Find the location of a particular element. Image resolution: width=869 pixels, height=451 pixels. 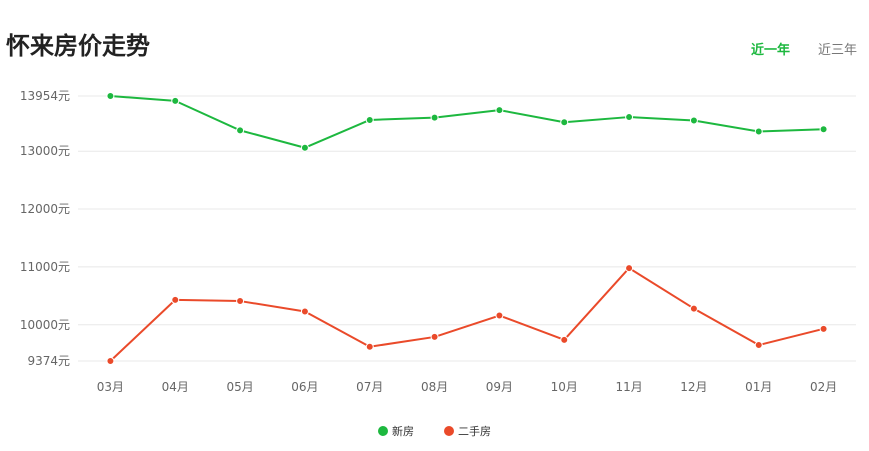

series-line-new is located at coordinates (467, 122).